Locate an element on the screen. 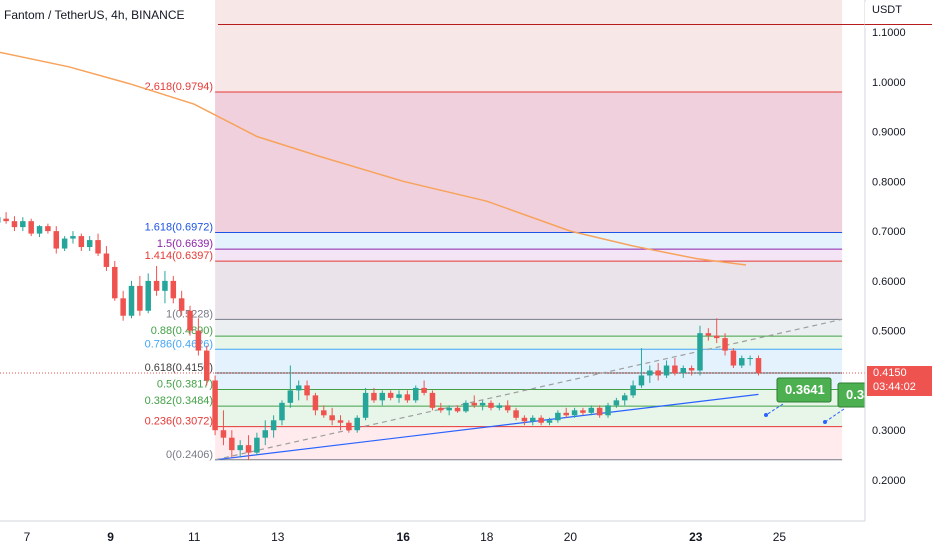 This screenshot has width=932, height=550. price-callout: 0.3641 is located at coordinates (798, 397).